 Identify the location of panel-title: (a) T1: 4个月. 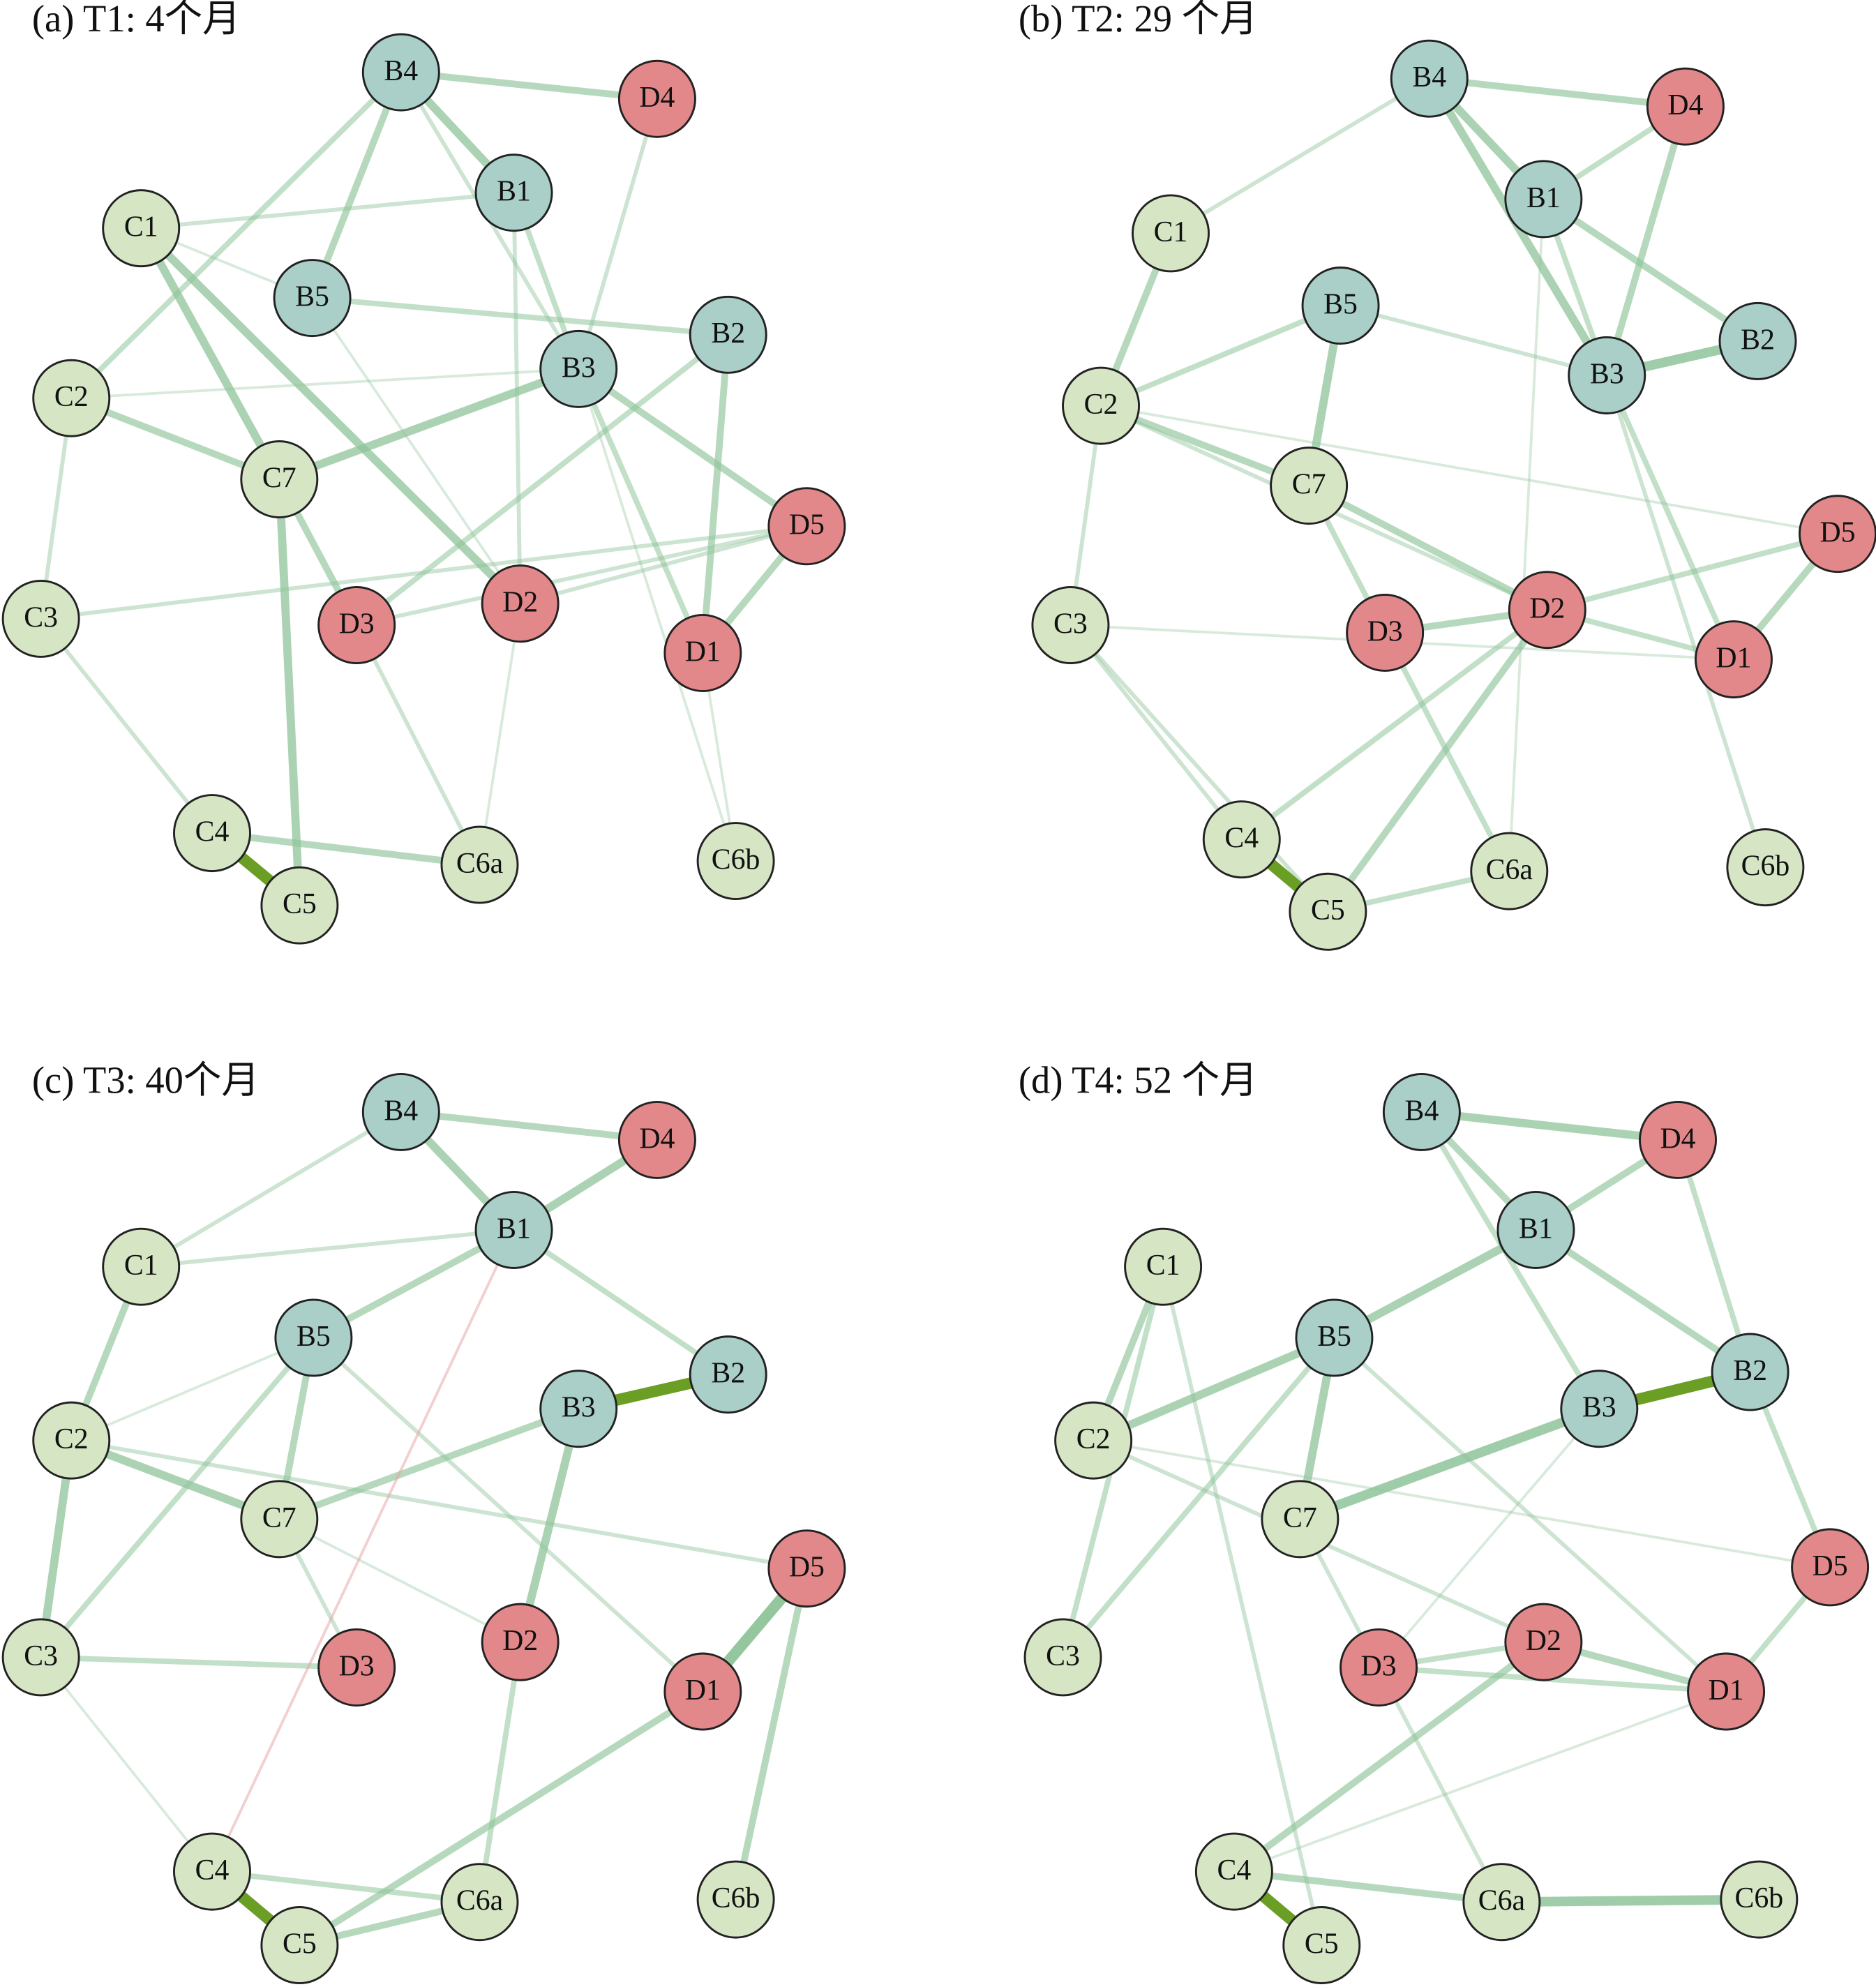
(136, 20).